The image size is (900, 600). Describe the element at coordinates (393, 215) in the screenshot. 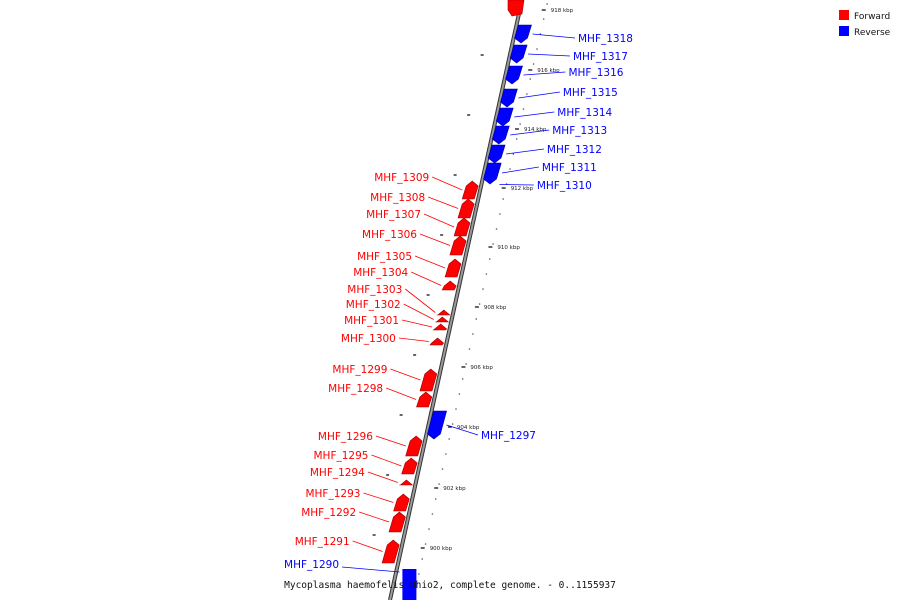

I see `forward-gene-label: MHF_1307` at that location.